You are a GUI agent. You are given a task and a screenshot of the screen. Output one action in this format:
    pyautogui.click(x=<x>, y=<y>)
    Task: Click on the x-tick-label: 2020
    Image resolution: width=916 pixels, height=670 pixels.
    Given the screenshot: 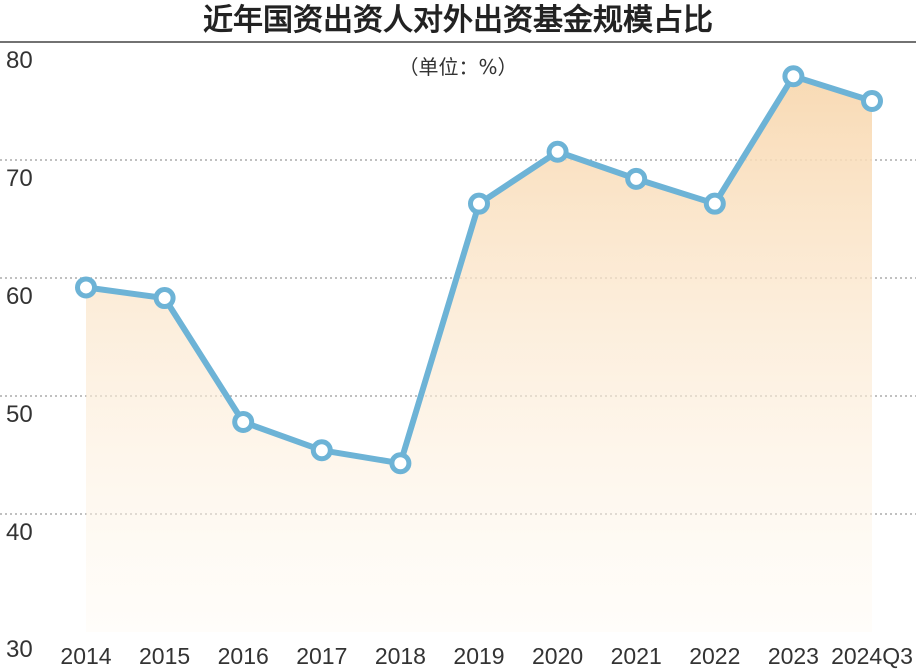 What is the action you would take?
    pyautogui.click(x=557, y=656)
    